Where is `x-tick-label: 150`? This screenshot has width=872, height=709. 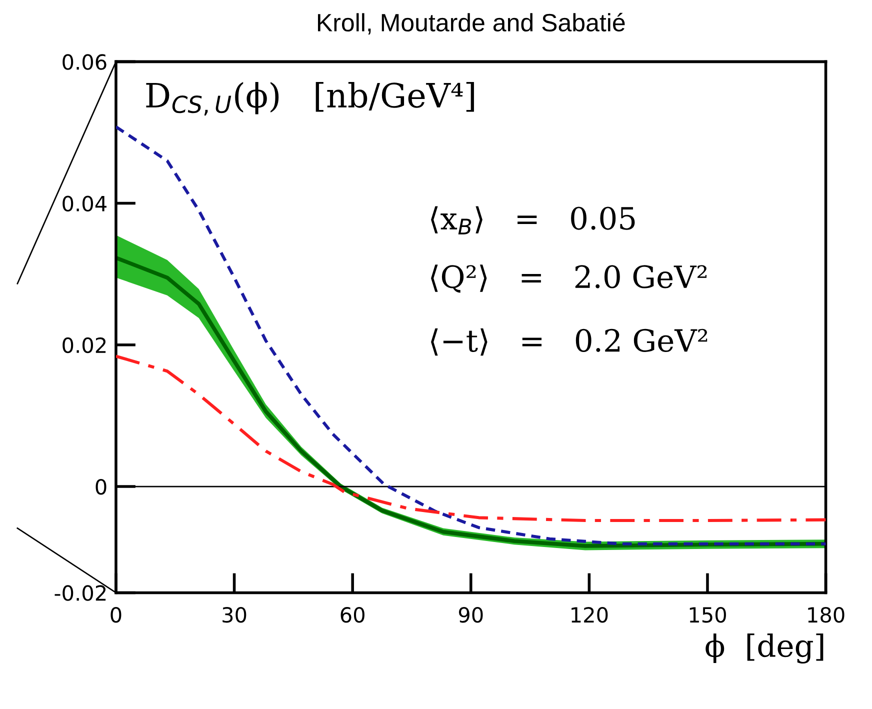 x-tick-label: 150 is located at coordinates (708, 614).